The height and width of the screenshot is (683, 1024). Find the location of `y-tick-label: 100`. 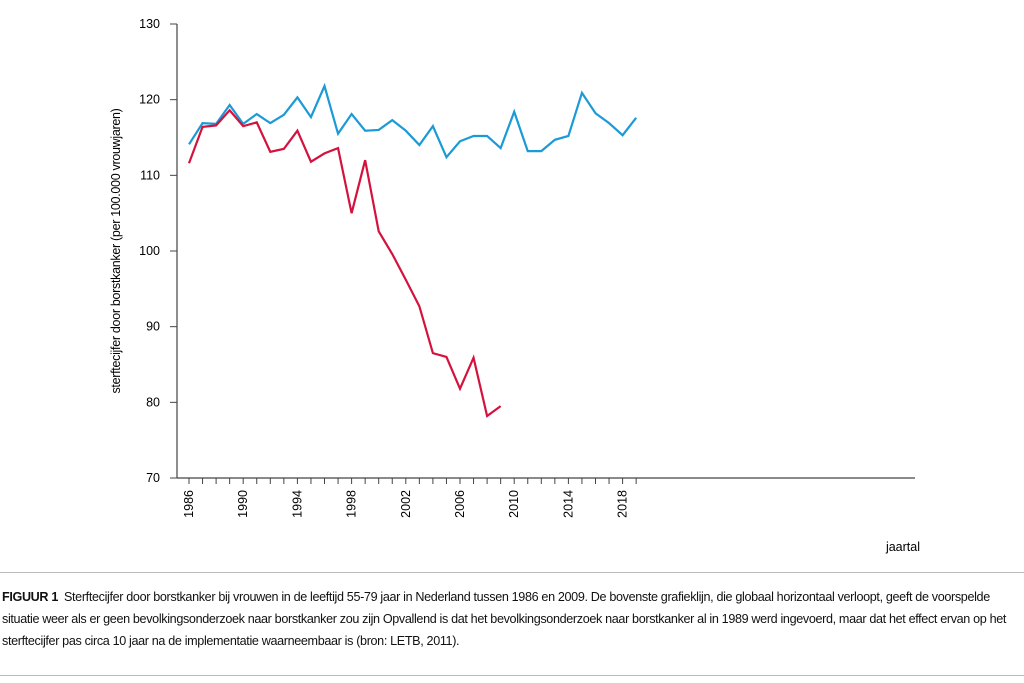

y-tick-label: 100 is located at coordinates (149, 251).